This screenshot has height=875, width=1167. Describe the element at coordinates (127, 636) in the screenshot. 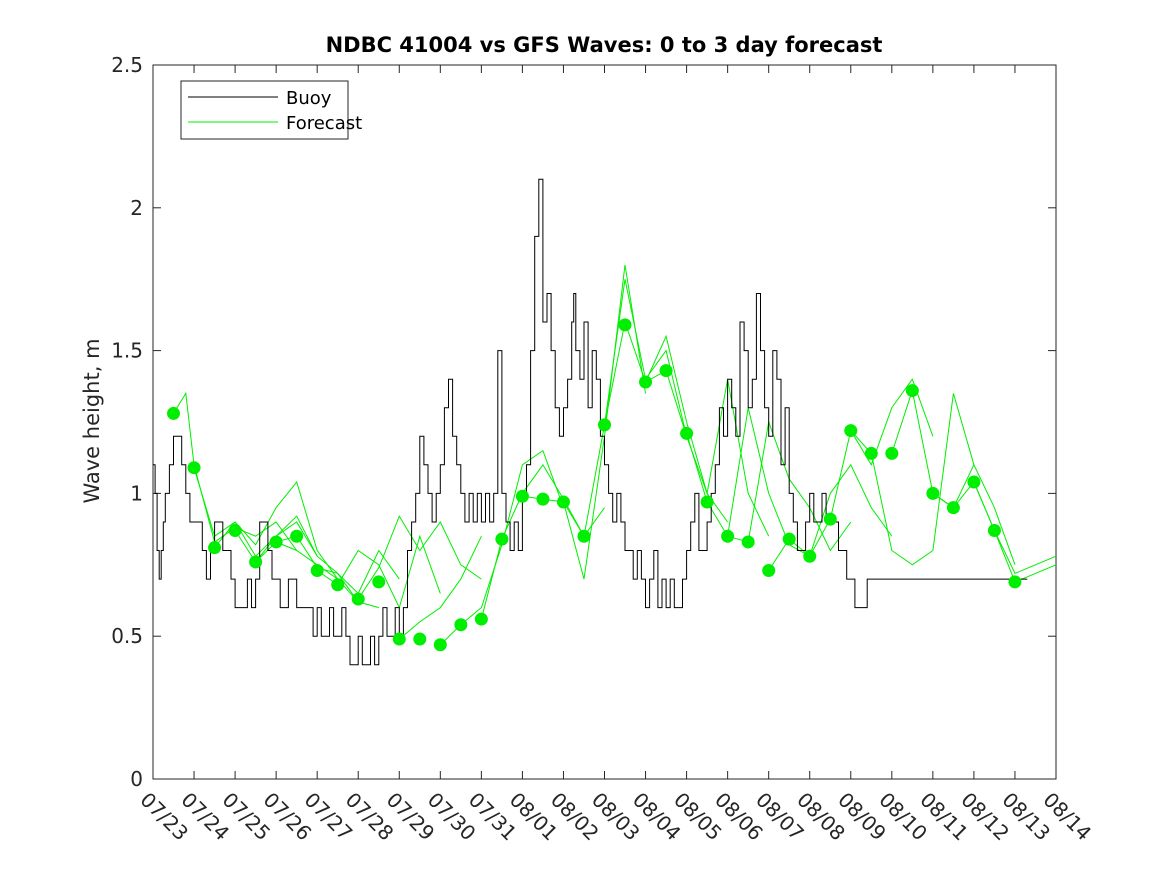

I see `y-tick-label: 0.5` at that location.